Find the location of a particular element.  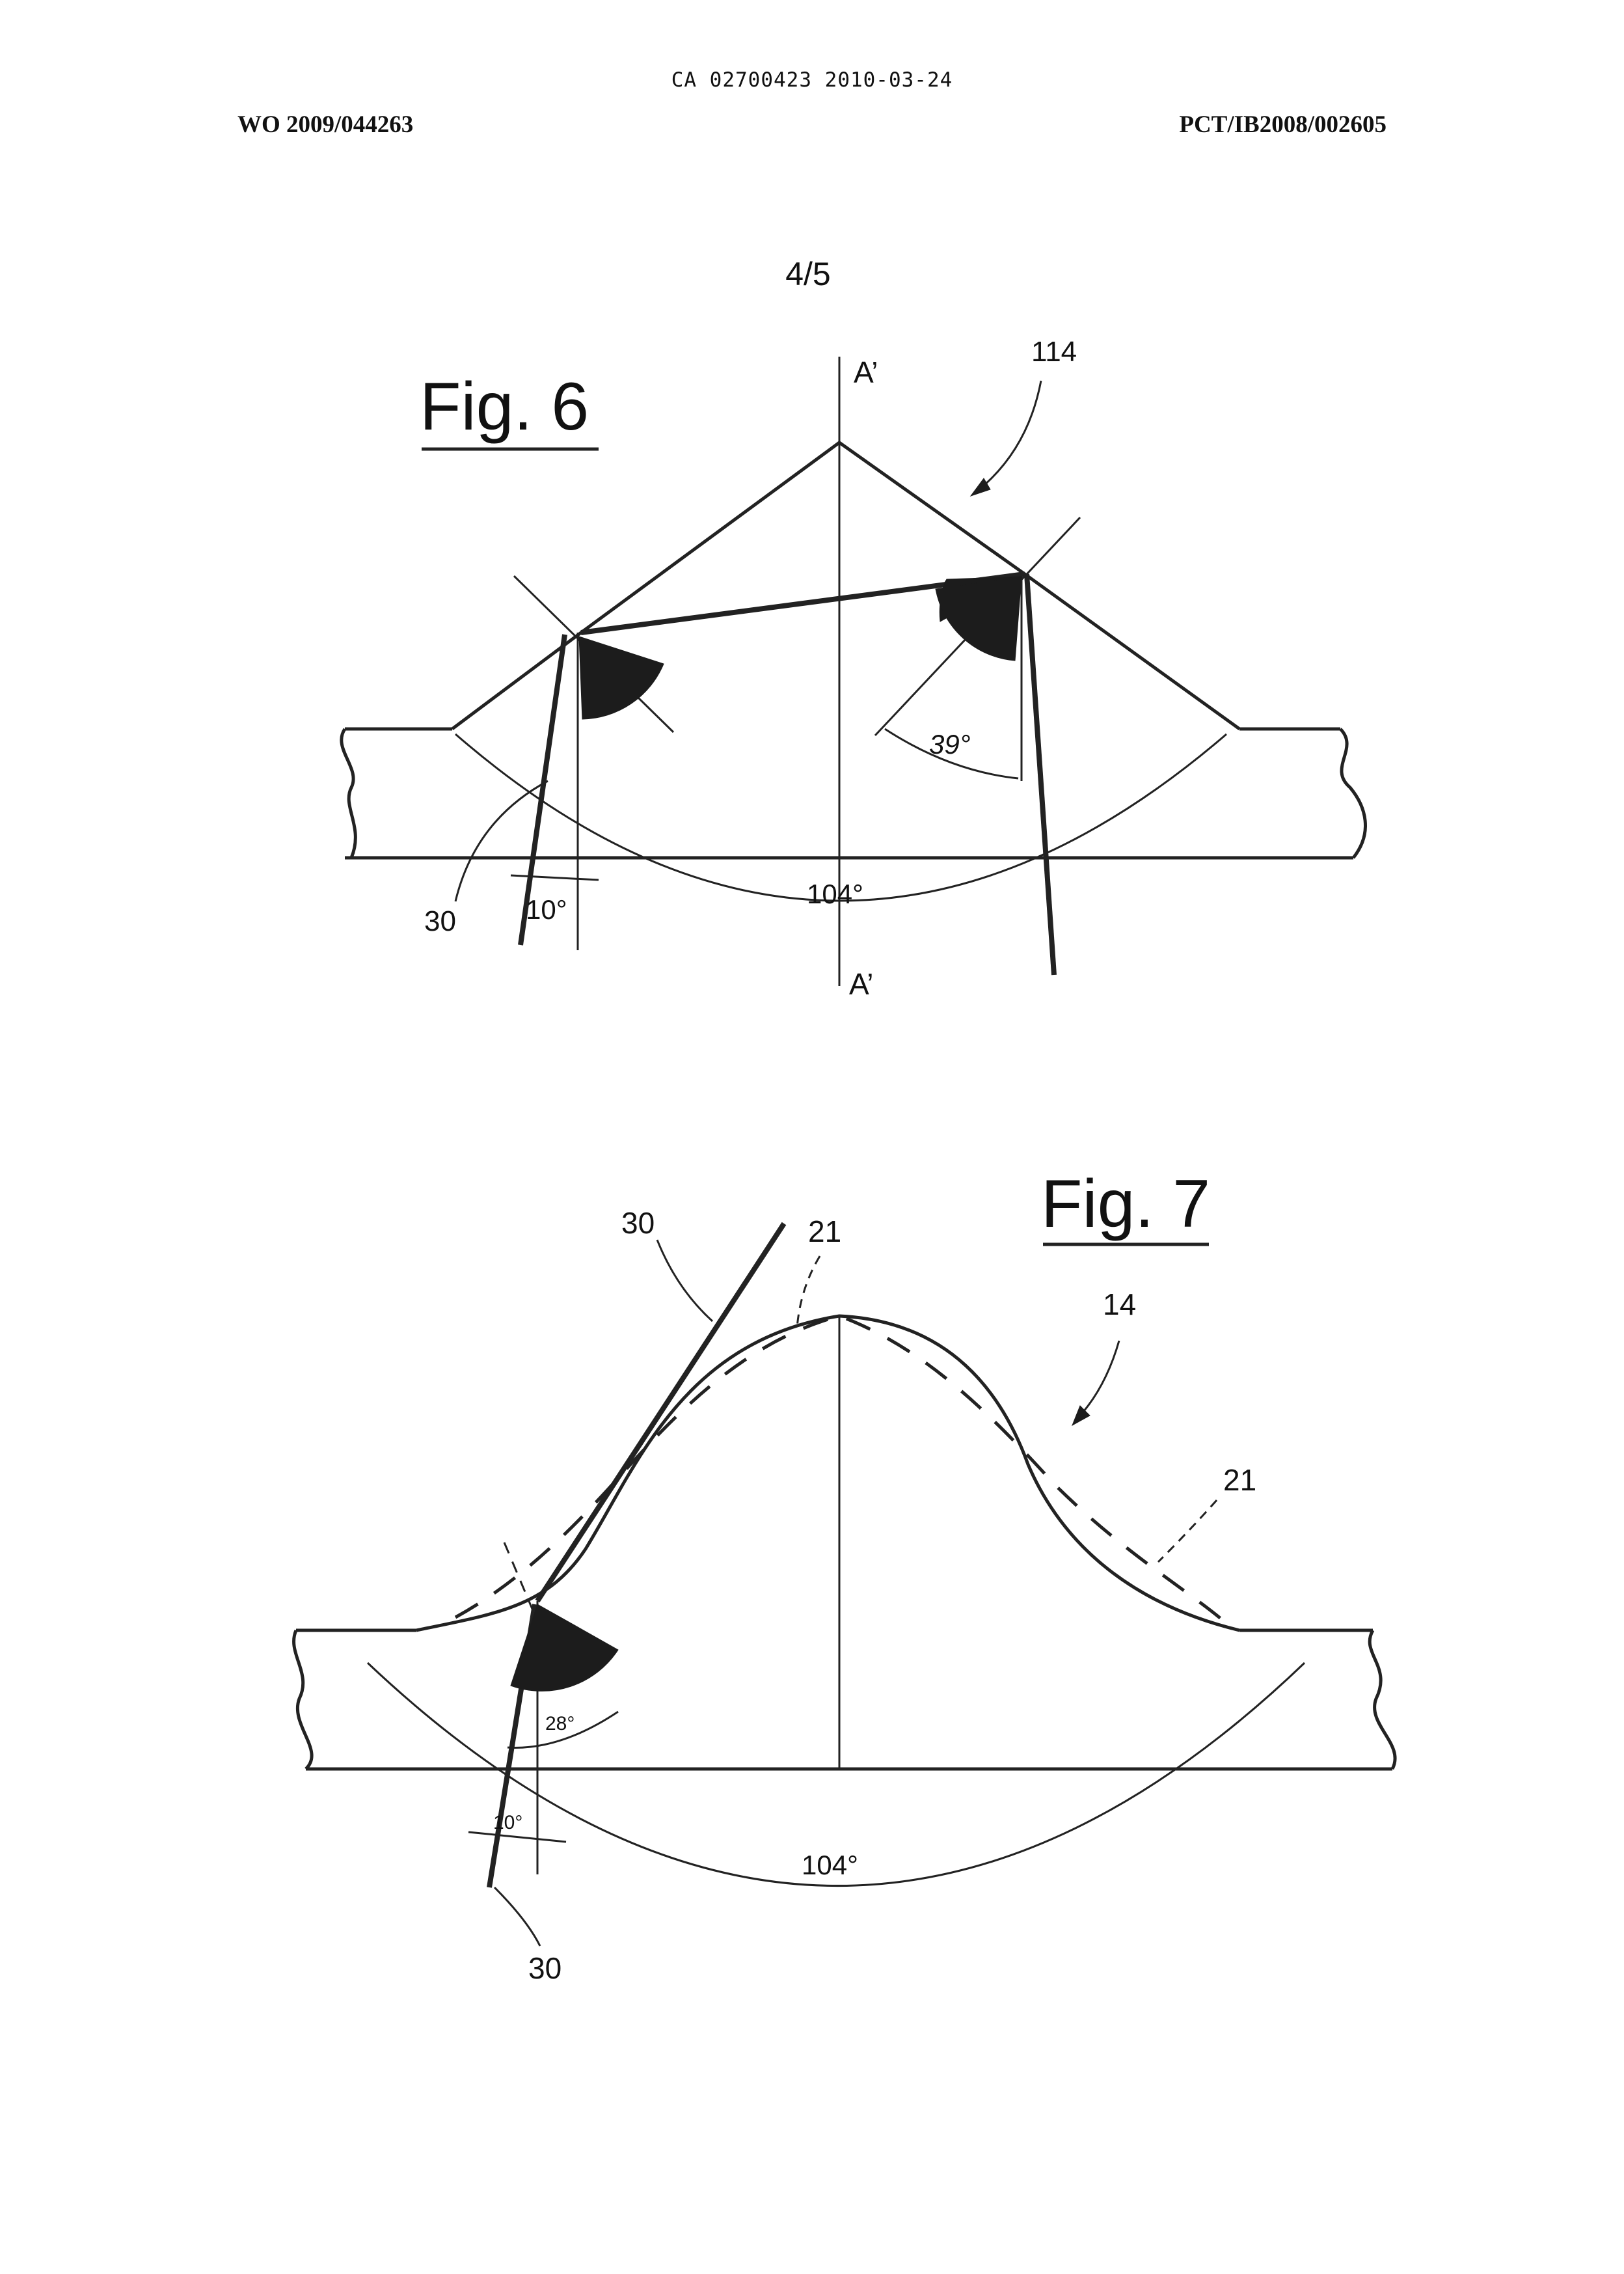

fig7-angle-28: 28° is located at coordinates (560, 1723).